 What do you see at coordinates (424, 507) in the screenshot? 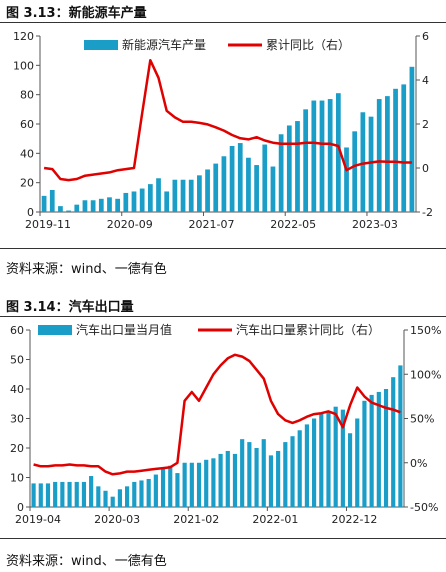
I see `y2-tick-label: -50%` at bounding box center [424, 507].